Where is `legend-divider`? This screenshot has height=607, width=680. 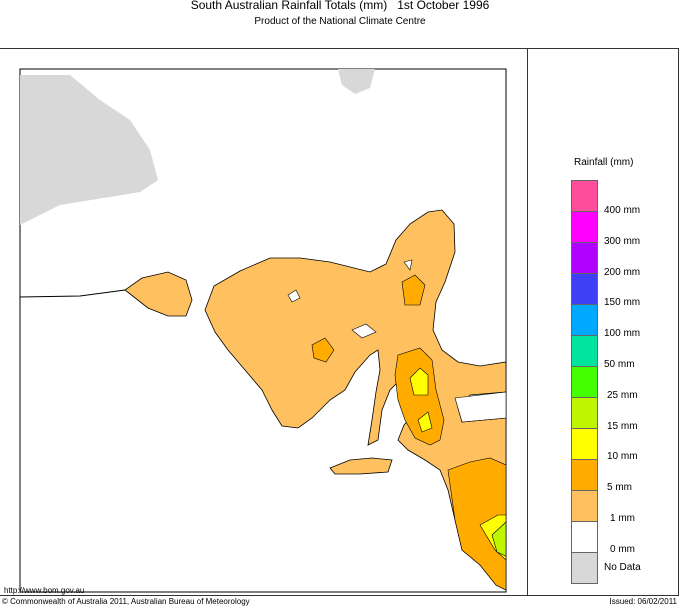 legend-divider is located at coordinates (527, 322).